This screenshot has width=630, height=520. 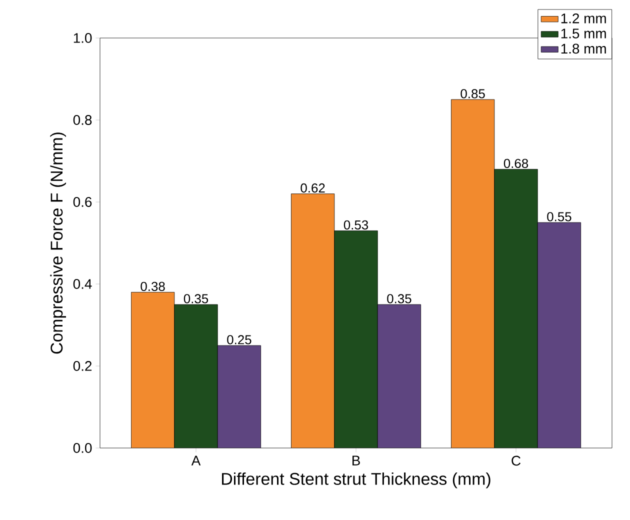 What do you see at coordinates (516, 461) in the screenshot?
I see `x-tick-label: C` at bounding box center [516, 461].